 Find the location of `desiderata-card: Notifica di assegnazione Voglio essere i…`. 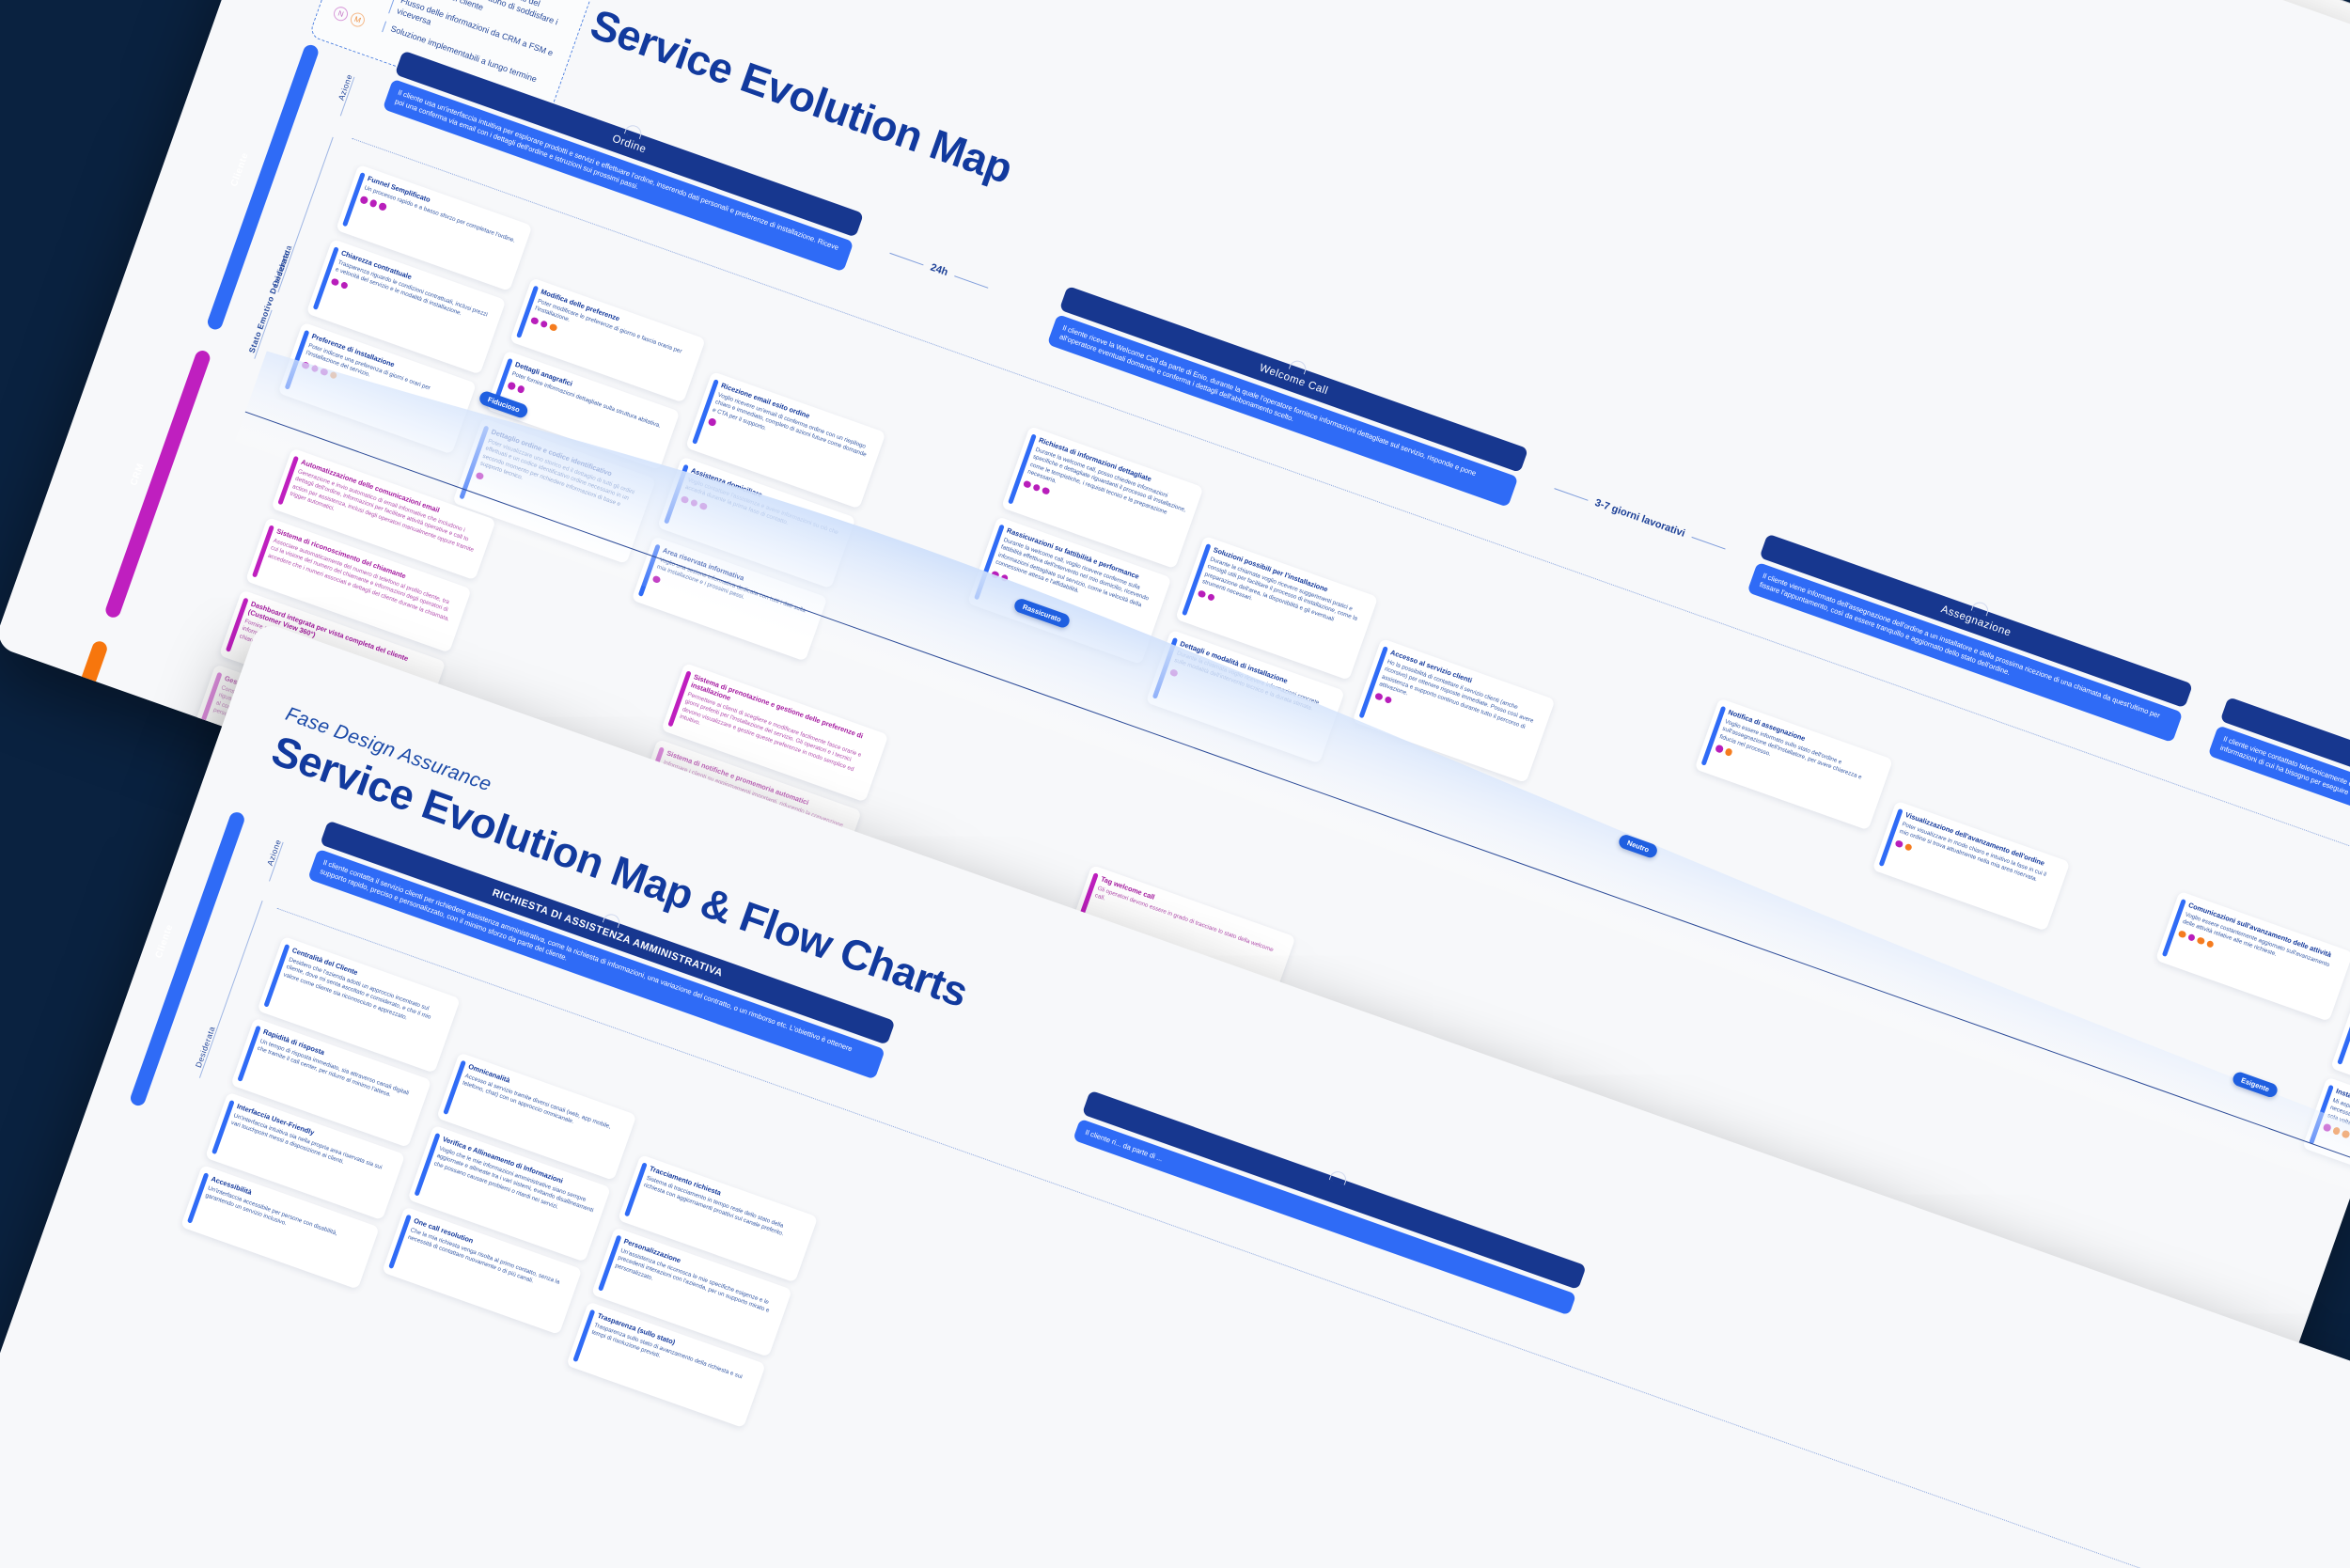

desiderata-card: Notifica di assegnazione Voglio essere i… is located at coordinates (1793, 764).